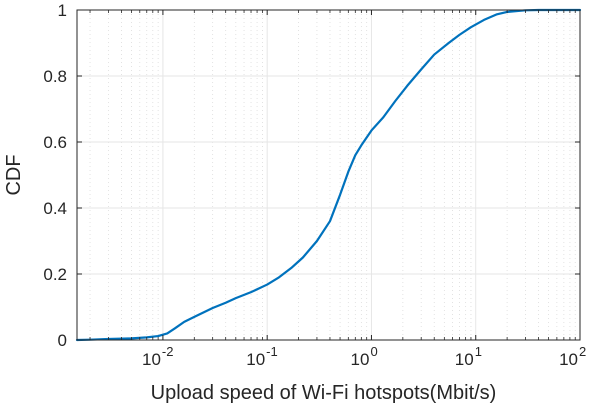 The width and height of the screenshot is (598, 418). I want to click on y-tick-label: 1, so click(62, 10).